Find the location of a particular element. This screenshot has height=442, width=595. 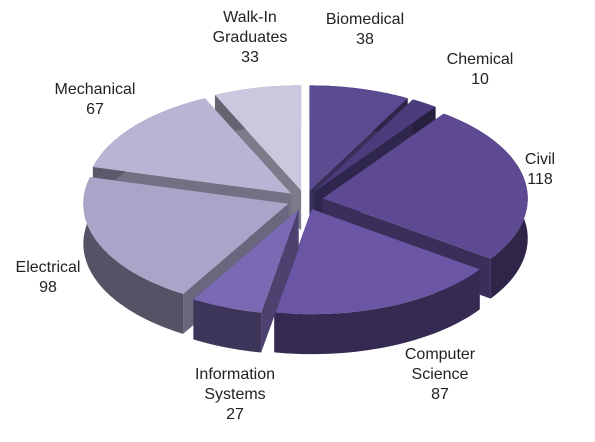

label-value: 87 is located at coordinates (440, 394).